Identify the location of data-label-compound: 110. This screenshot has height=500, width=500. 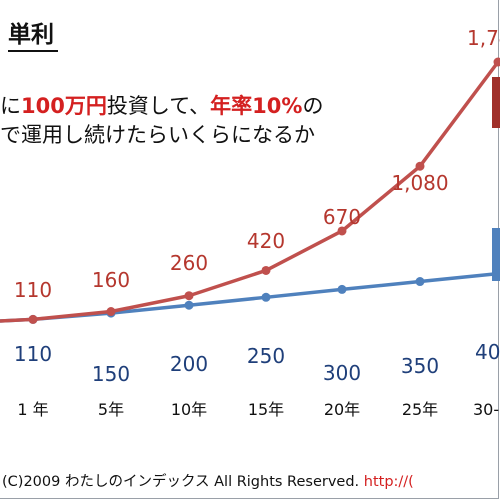
(33, 290).